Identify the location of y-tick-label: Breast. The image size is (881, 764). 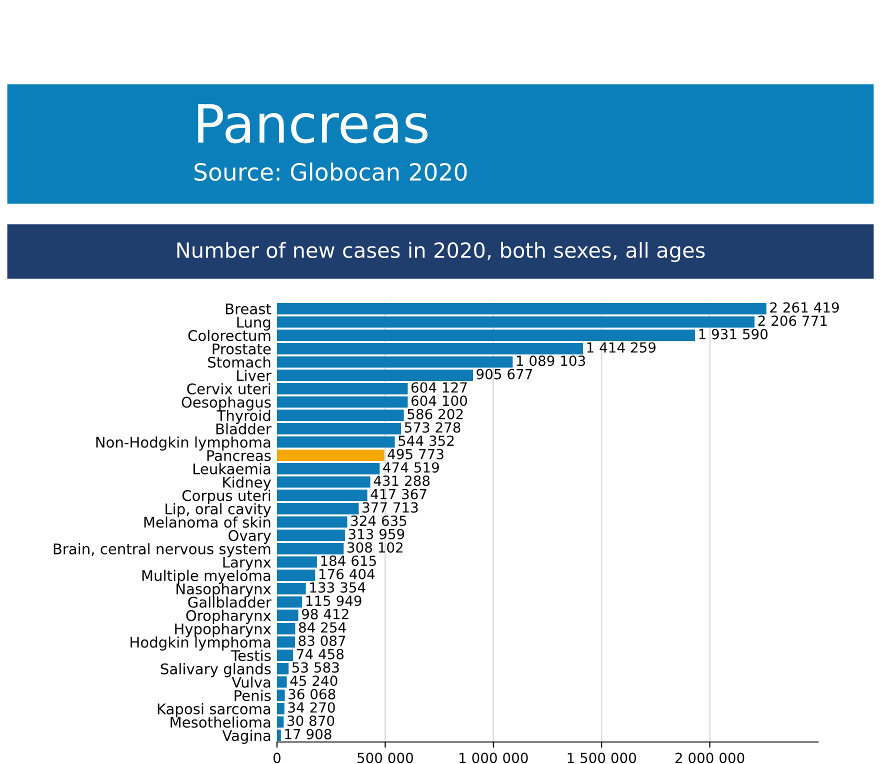
(249, 309).